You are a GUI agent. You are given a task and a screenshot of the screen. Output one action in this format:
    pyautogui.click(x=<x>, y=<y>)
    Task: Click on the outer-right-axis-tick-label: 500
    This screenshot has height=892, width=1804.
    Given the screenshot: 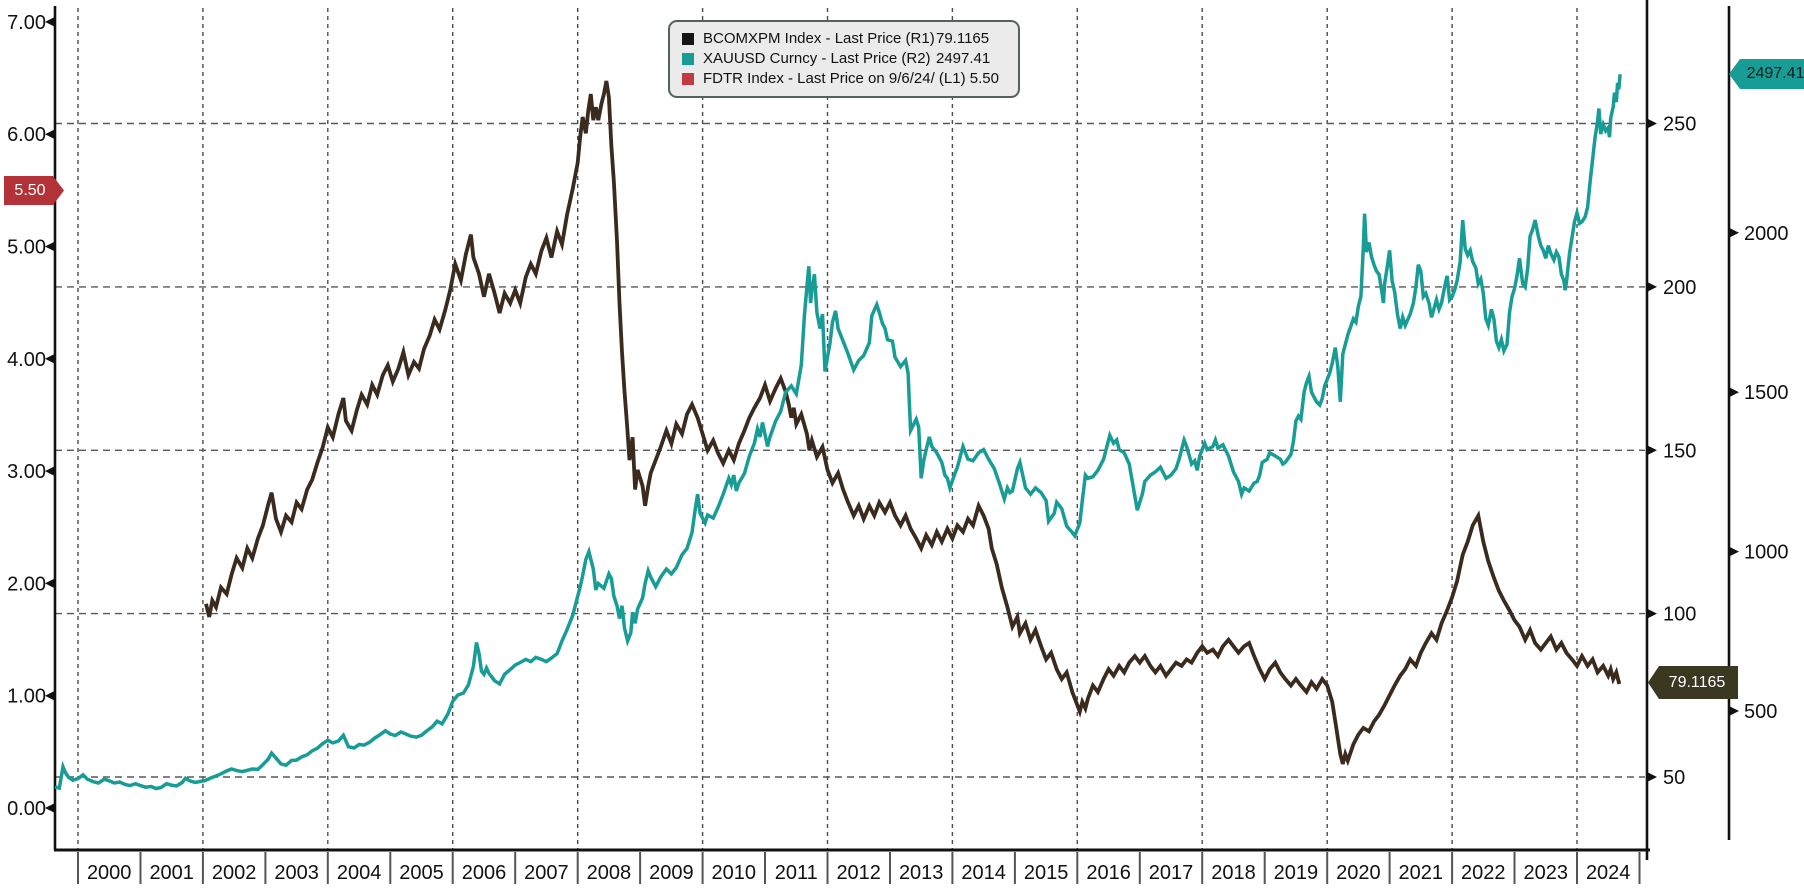 What is the action you would take?
    pyautogui.click(x=1760, y=712)
    